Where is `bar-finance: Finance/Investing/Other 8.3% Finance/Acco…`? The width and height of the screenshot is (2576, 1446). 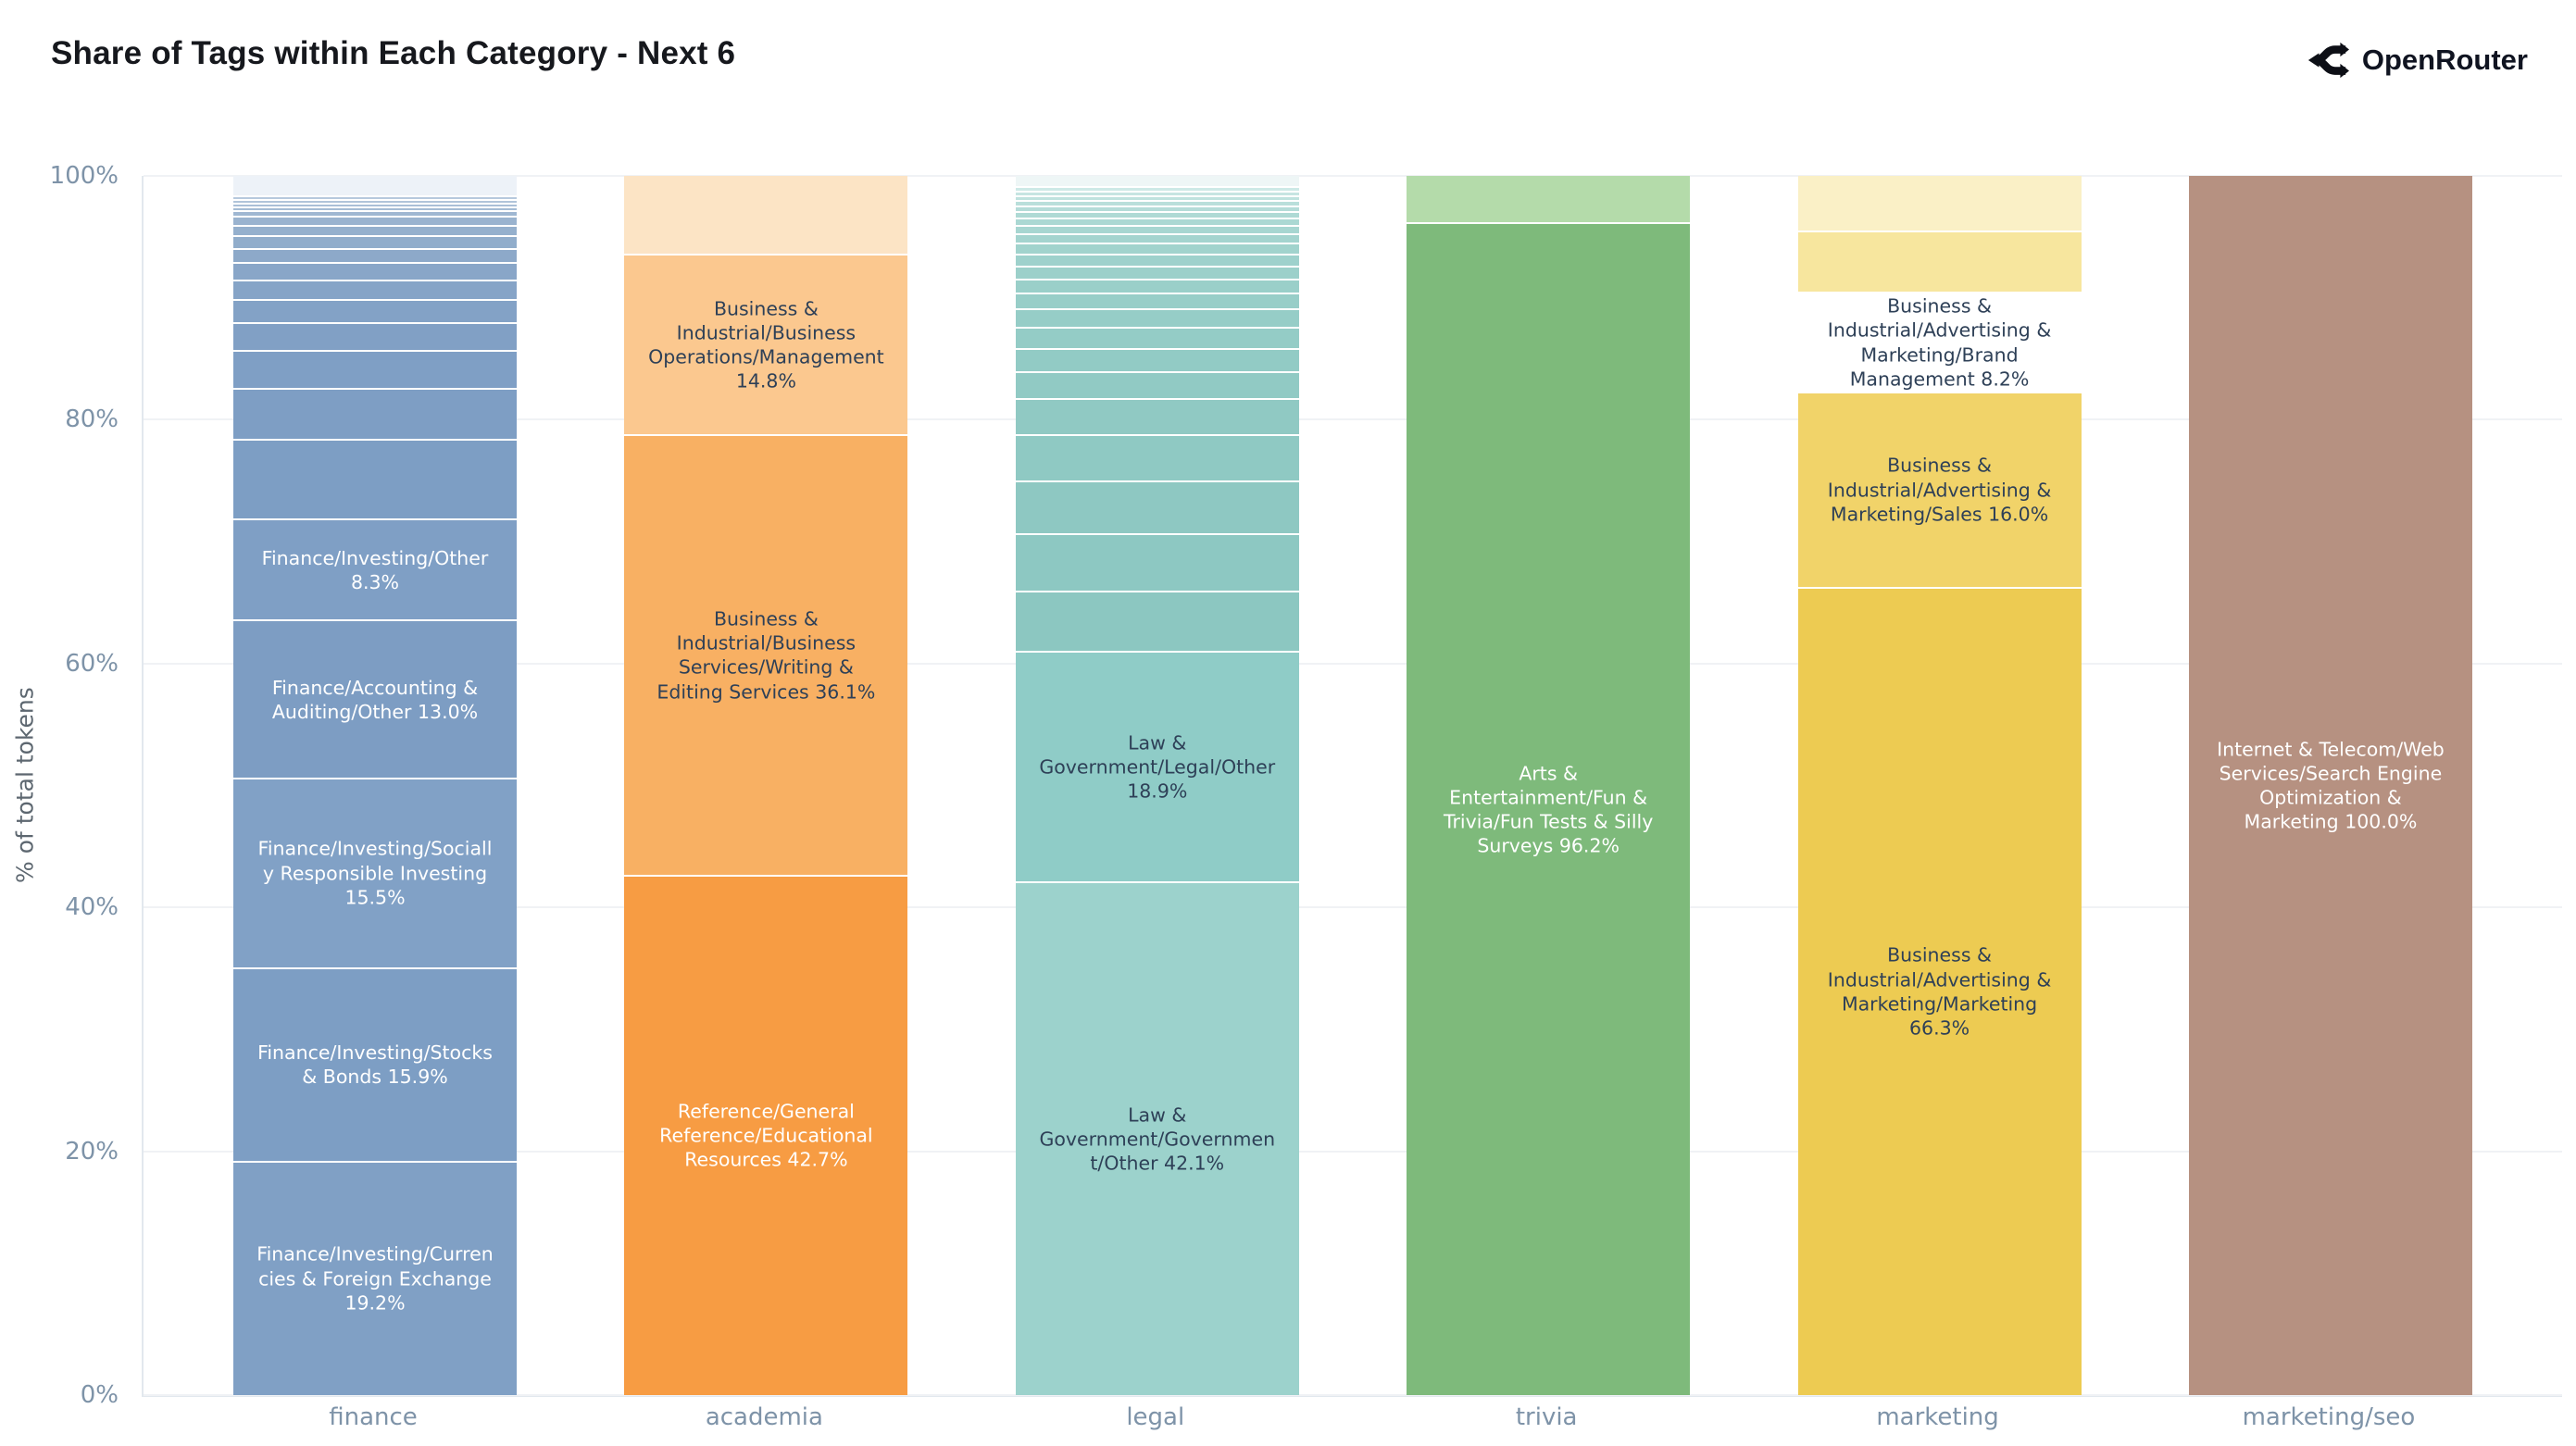
bar-finance: Finance/Investing/Other 8.3% Finance/Acco… is located at coordinates (375, 785).